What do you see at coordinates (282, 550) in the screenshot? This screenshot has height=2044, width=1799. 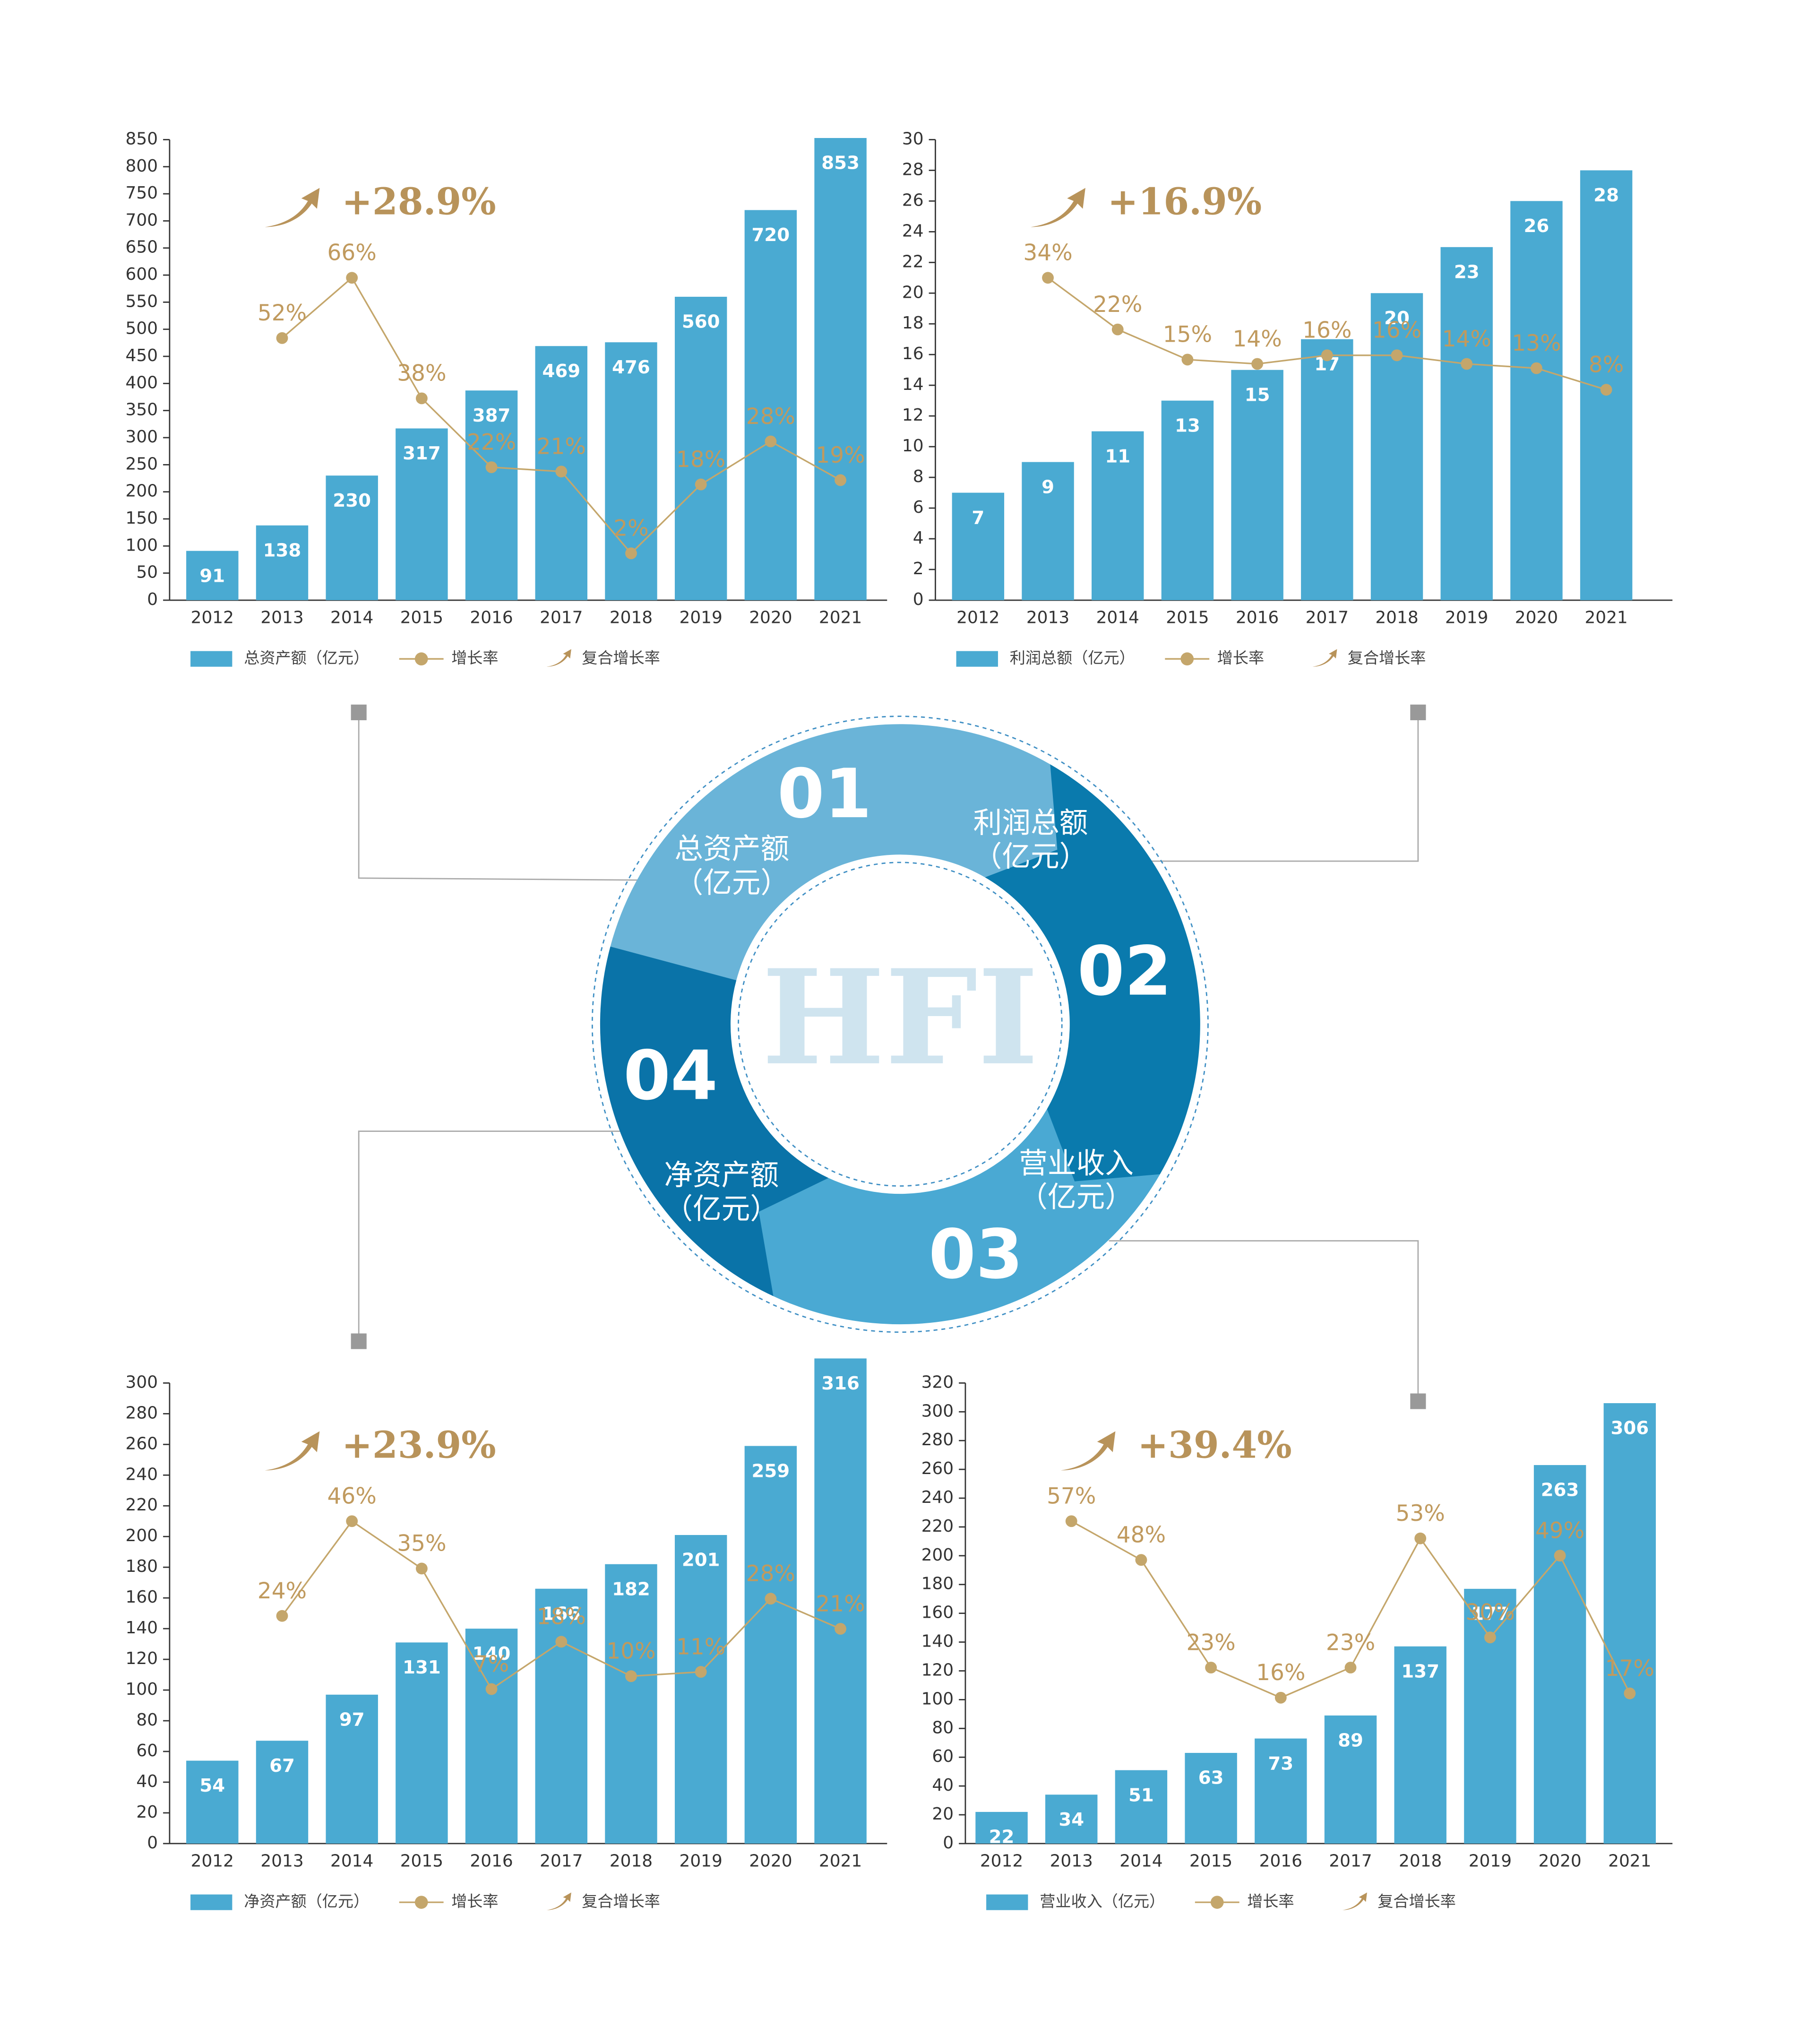 I see `bar-label: 138` at bounding box center [282, 550].